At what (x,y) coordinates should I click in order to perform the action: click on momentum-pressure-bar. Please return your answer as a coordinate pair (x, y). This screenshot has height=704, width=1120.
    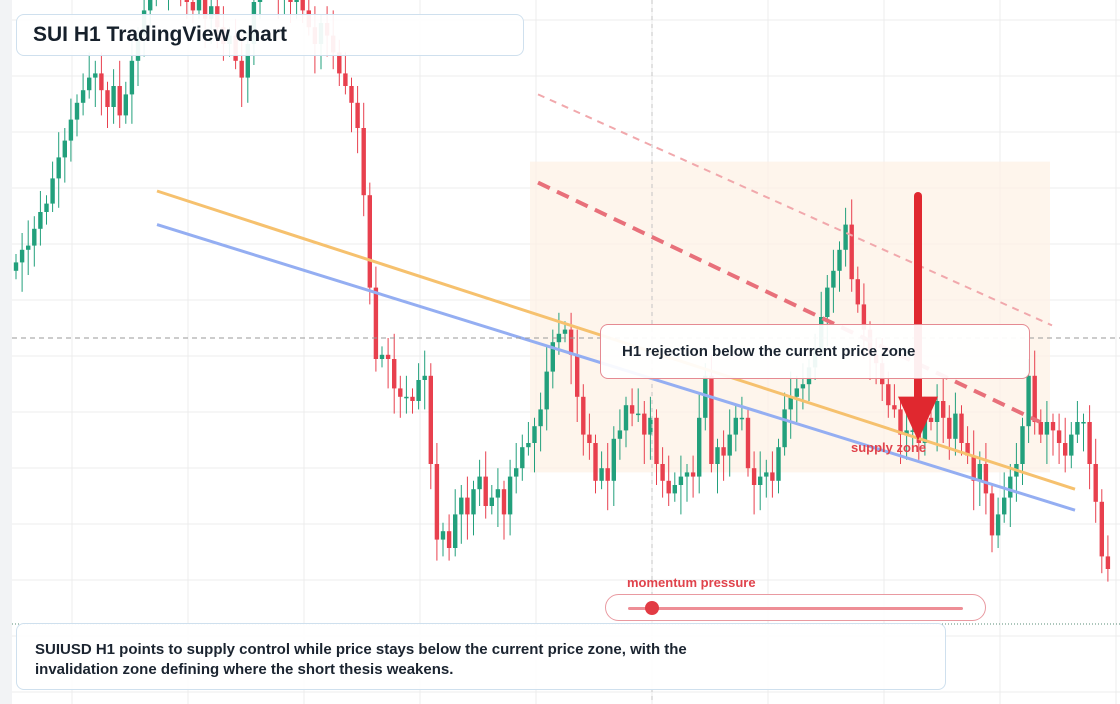
    Looking at the image, I should click on (795, 607).